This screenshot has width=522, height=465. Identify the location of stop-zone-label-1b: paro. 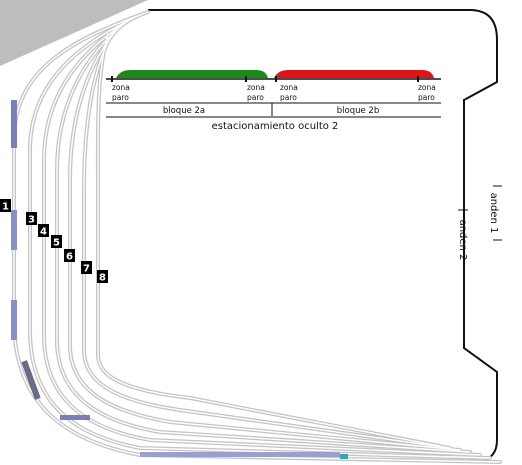
(120, 97).